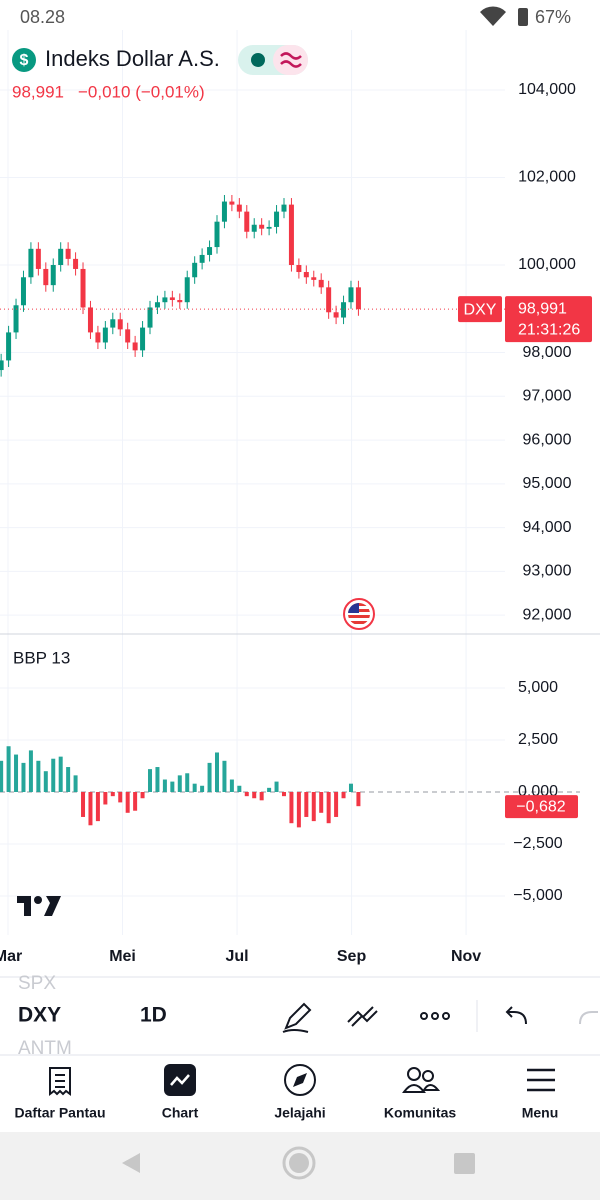 Image resolution: width=600 pixels, height=1200 pixels. What do you see at coordinates (553, 17) in the screenshot?
I see `status-battery: 67%` at bounding box center [553, 17].